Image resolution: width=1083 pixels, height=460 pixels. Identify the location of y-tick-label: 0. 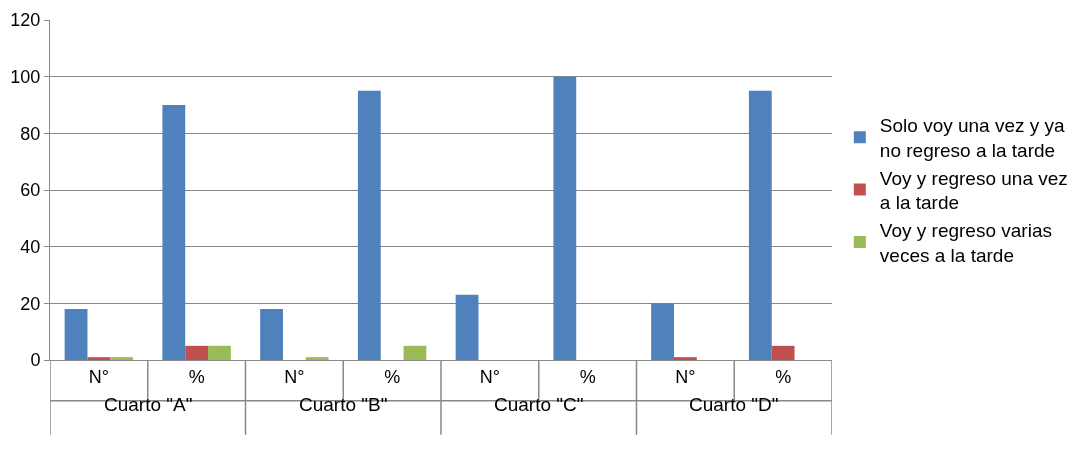
(35, 360).